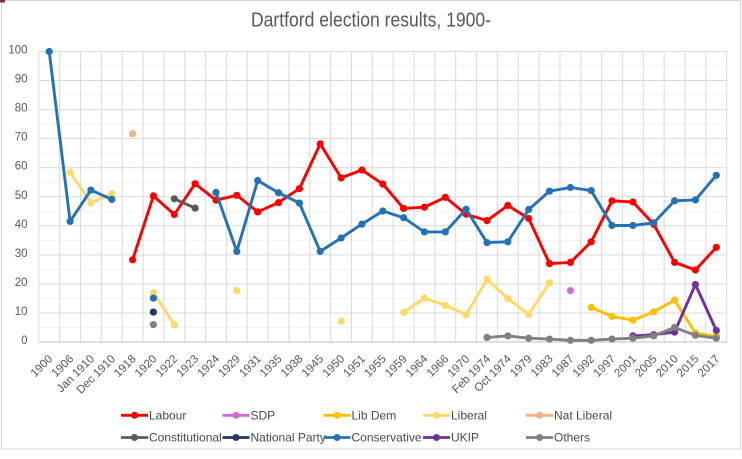 The height and width of the screenshot is (459, 742). Describe the element at coordinates (374, 416) in the screenshot. I see `svg-text: Lib Dem` at that location.